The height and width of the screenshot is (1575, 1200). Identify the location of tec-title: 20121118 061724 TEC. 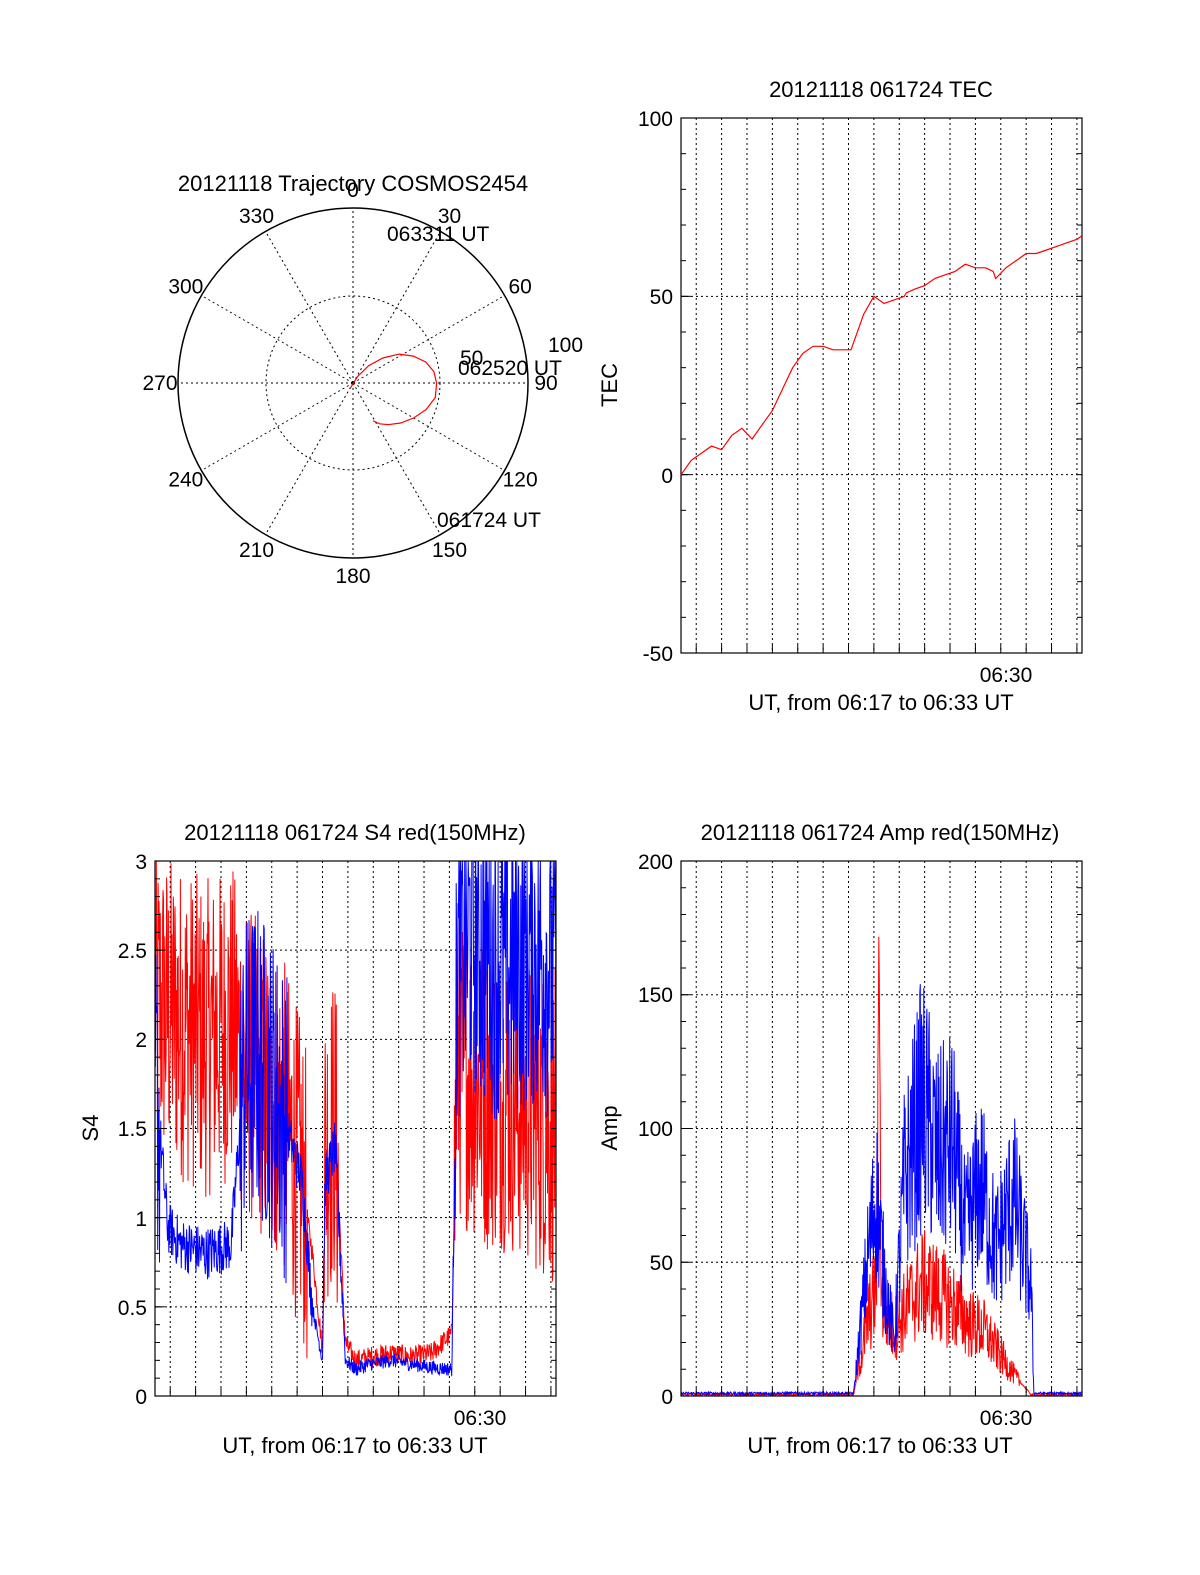
(881, 89).